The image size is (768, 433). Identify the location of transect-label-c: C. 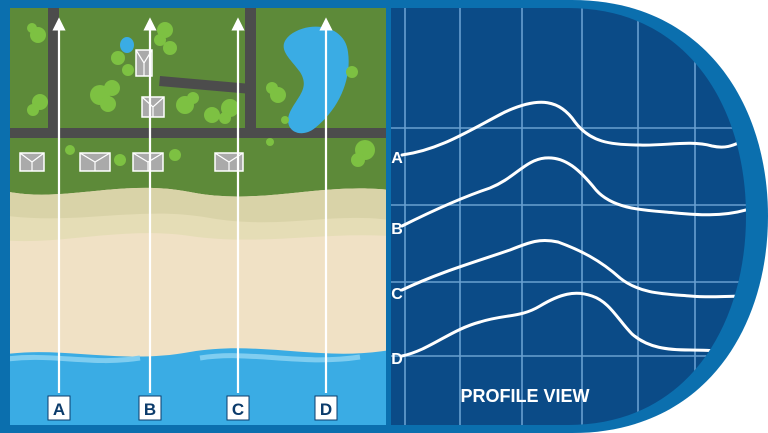
(238, 408).